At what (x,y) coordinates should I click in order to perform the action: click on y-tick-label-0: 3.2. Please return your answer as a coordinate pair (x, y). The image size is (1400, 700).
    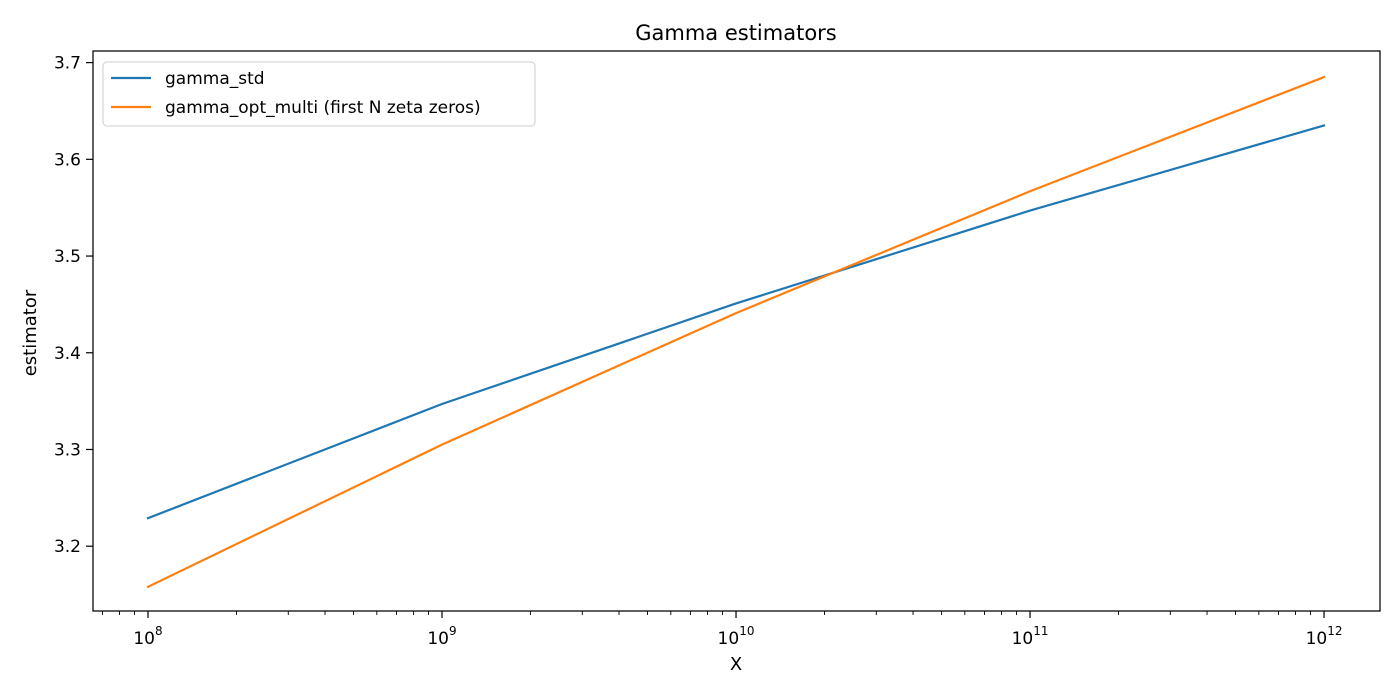
    Looking at the image, I should click on (67, 547).